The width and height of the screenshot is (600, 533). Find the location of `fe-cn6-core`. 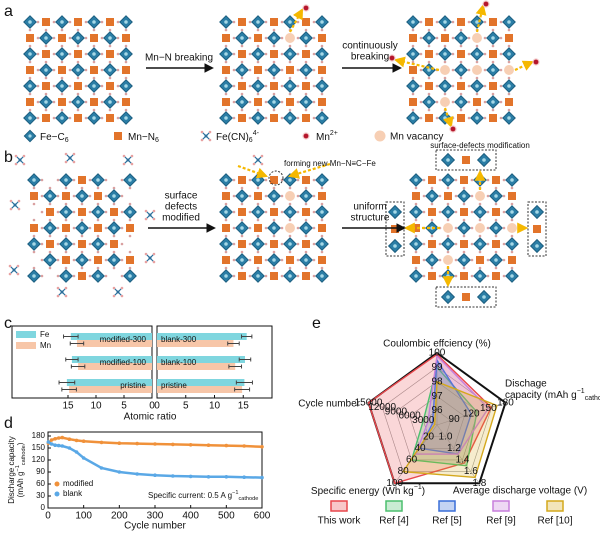

fe-cn6-core is located at coordinates (206, 136).